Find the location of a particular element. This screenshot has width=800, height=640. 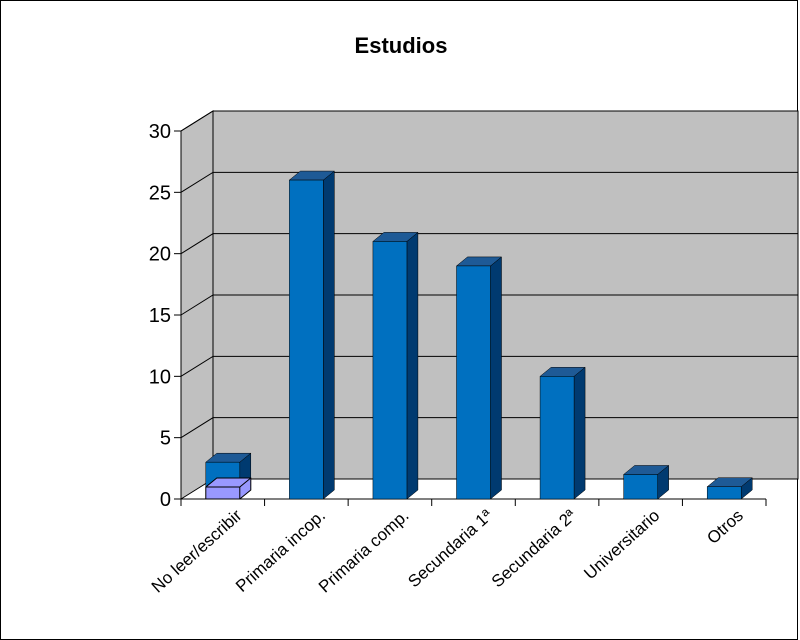

y-axis-ticks: 0 5 10 15 20 25 30 is located at coordinates (160, 316).